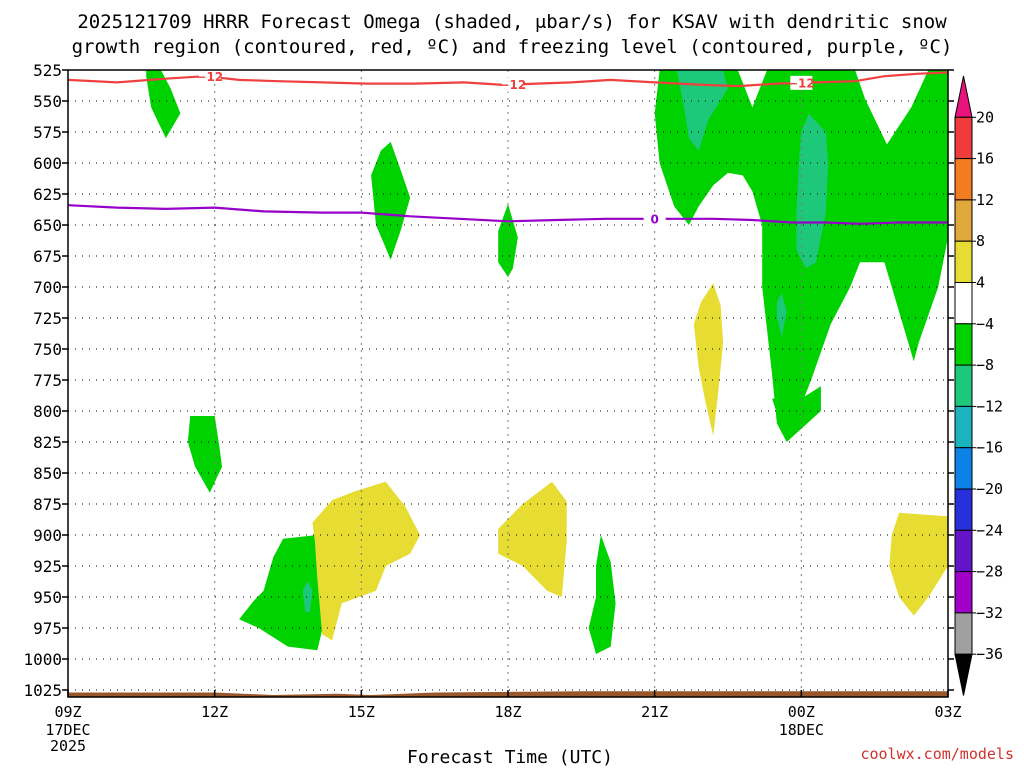 This screenshot has width=1024, height=768. Describe the element at coordinates (47, 349) in the screenshot. I see `y-tick-label-750: 750` at that location.